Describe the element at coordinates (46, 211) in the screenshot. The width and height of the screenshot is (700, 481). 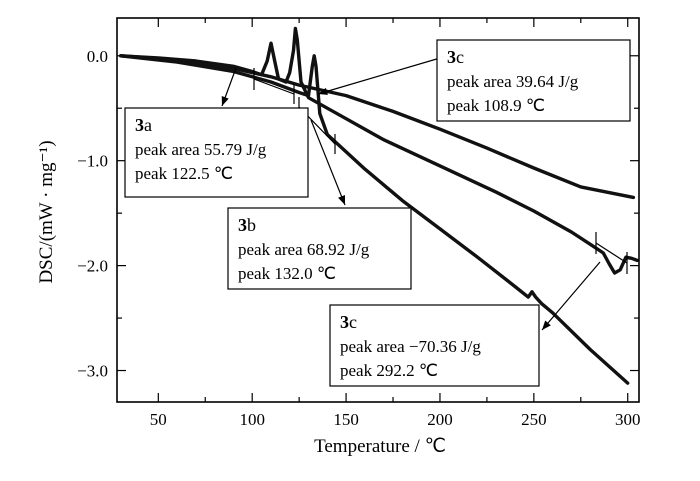
I see `y-axis-label: DSC/(mW · mg⁻¹)` at that location.